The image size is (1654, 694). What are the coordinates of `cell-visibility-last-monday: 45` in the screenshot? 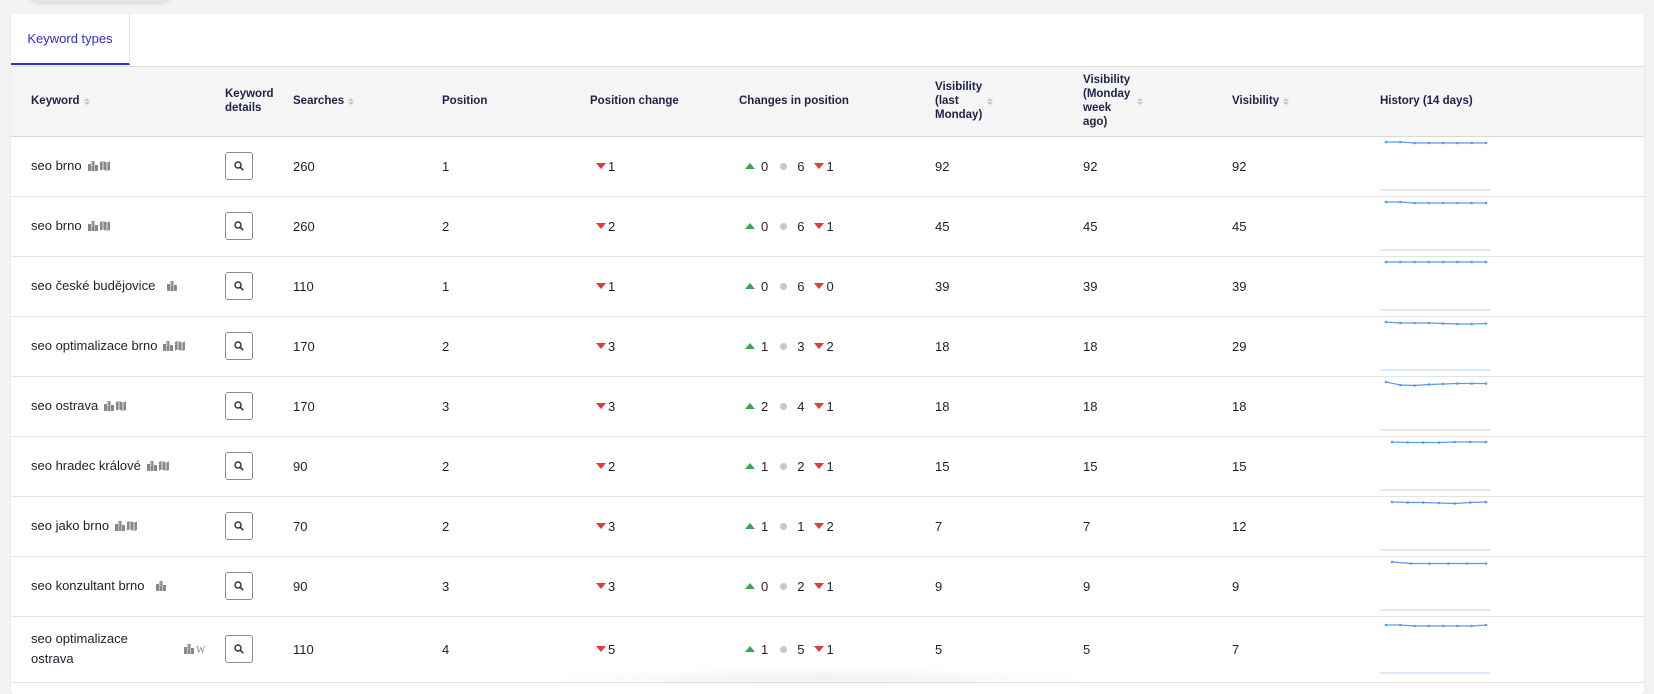 It's located at (942, 226).